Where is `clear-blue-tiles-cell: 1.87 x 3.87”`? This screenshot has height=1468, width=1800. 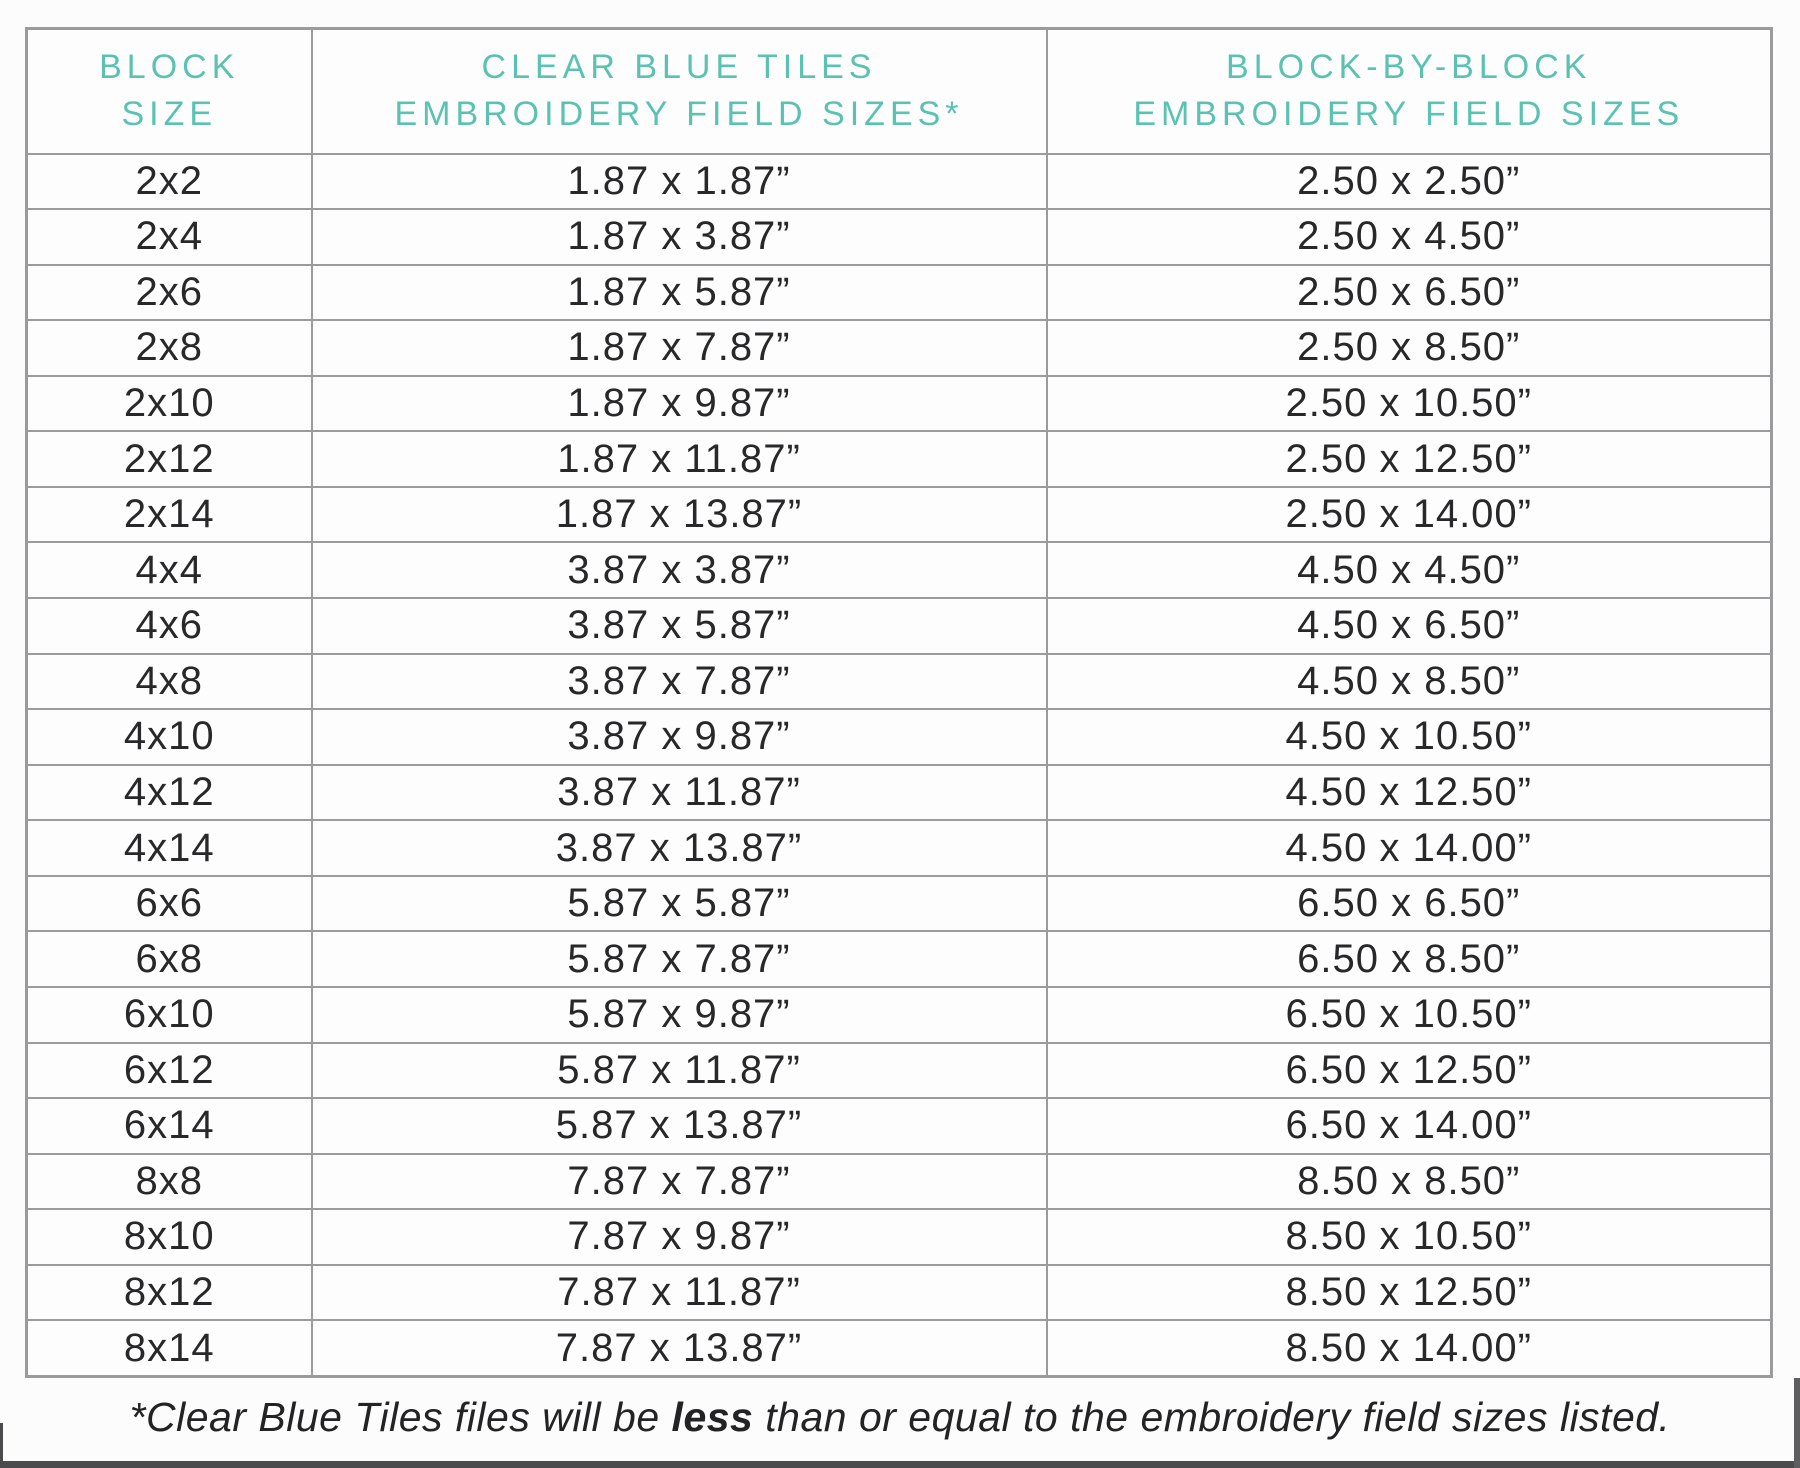 clear-blue-tiles-cell: 1.87 x 3.87” is located at coordinates (679, 237).